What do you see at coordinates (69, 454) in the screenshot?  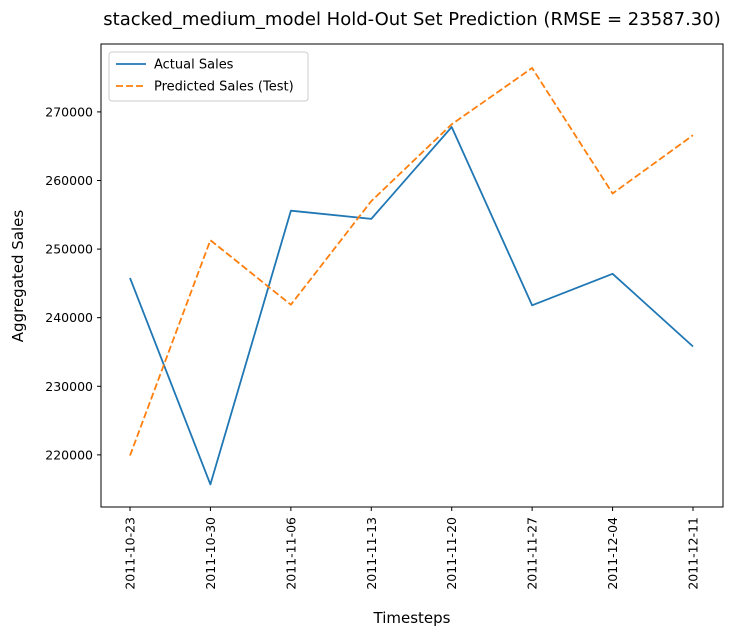 I see `y-tick-label: 220000` at bounding box center [69, 454].